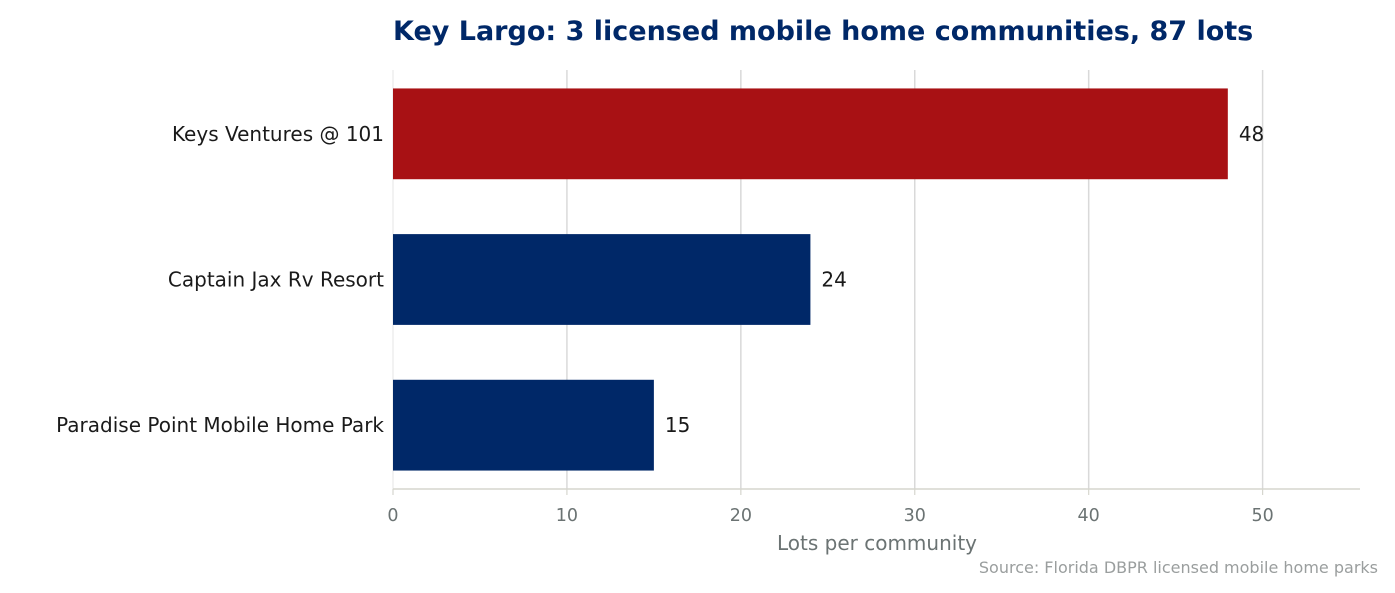 This screenshot has height=593, width=1395. What do you see at coordinates (877, 543) in the screenshot?
I see `x-axis-label: Lots per community` at bounding box center [877, 543].